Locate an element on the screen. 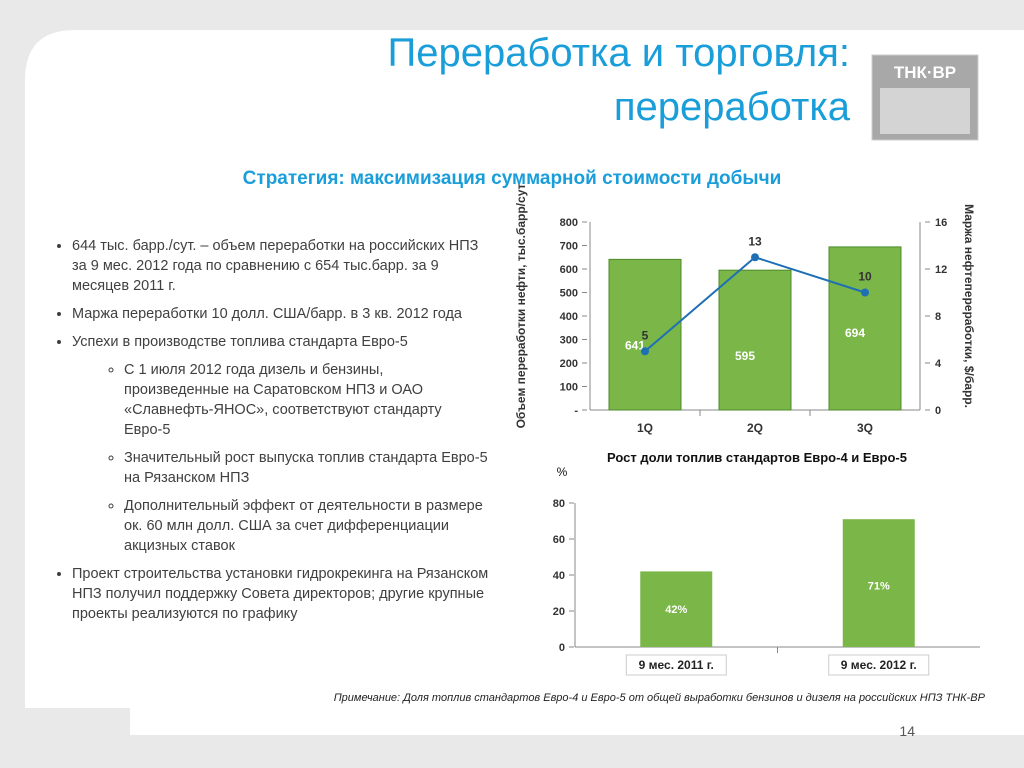 Image resolution: width=1024 pixels, height=768 pixels. tick-label: 12 is located at coordinates (941, 270).